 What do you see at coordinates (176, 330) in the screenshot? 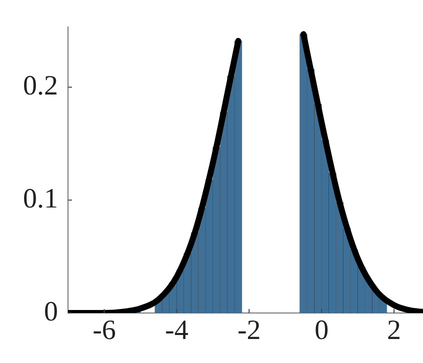
I see `x-tick-label: -4` at bounding box center [176, 330].